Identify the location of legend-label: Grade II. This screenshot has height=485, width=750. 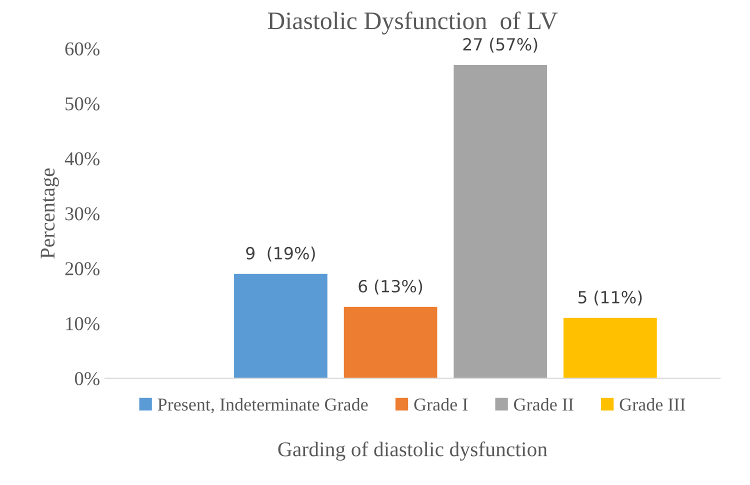
(544, 404).